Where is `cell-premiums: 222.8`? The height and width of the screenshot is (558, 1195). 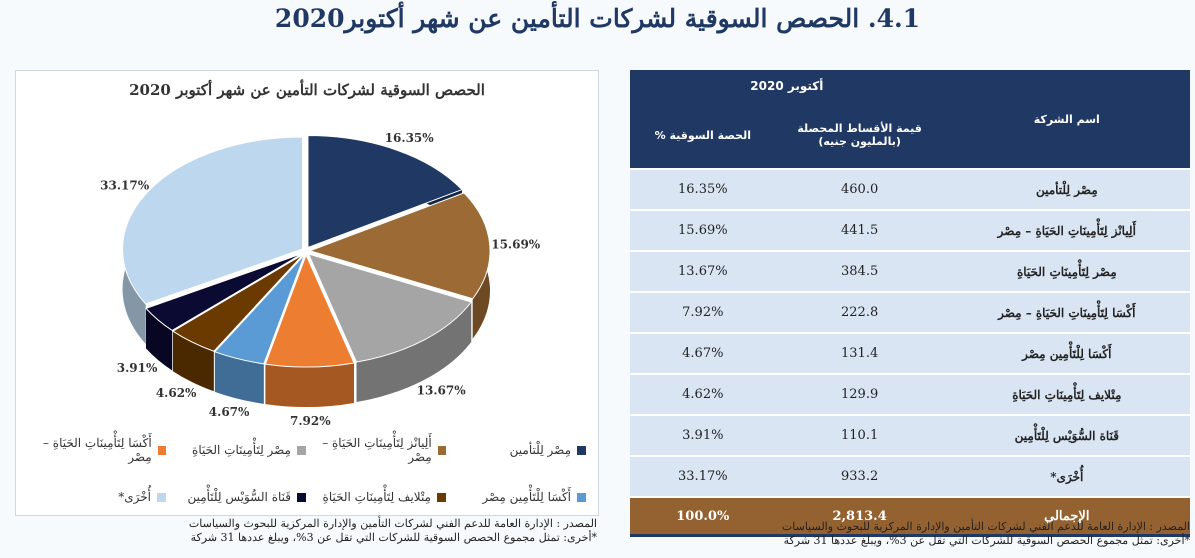
cell-premiums: 222.8 is located at coordinates (859, 312).